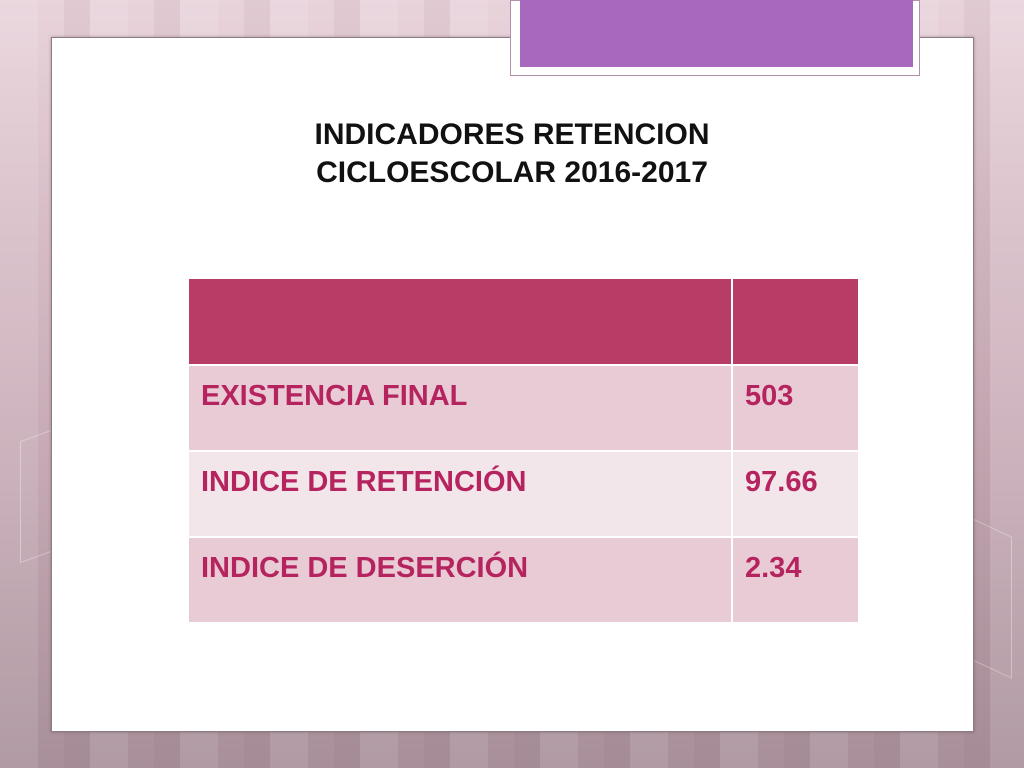 The width and height of the screenshot is (1024, 768). I want to click on row-label-existencia-final: EXISTENCIA FINAL, so click(461, 408).